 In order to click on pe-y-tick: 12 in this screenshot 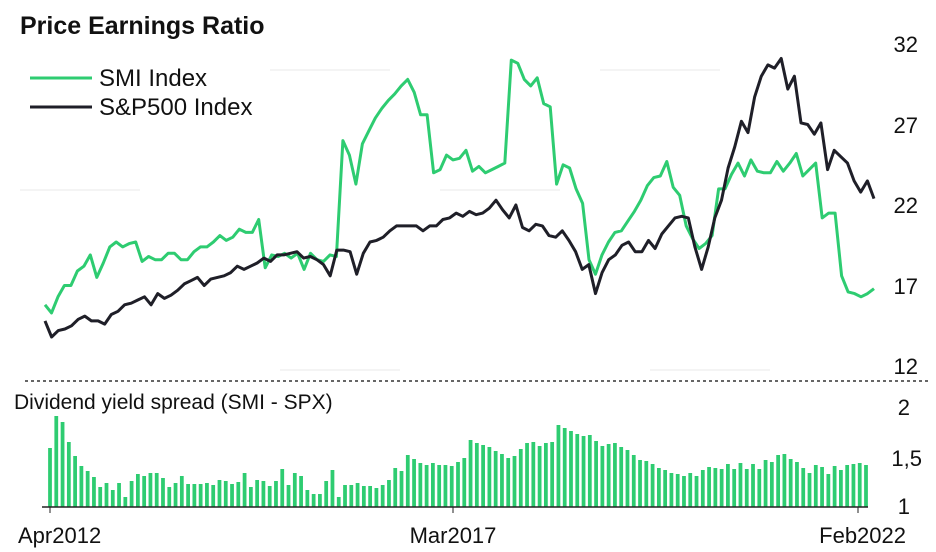, I will do `click(906, 366)`.